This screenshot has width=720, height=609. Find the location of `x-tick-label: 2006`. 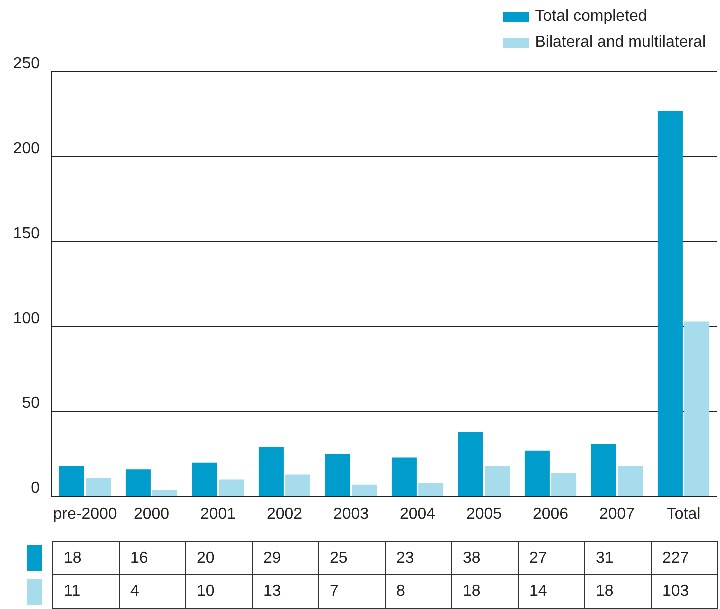

x-tick-label: 2006 is located at coordinates (550, 514).